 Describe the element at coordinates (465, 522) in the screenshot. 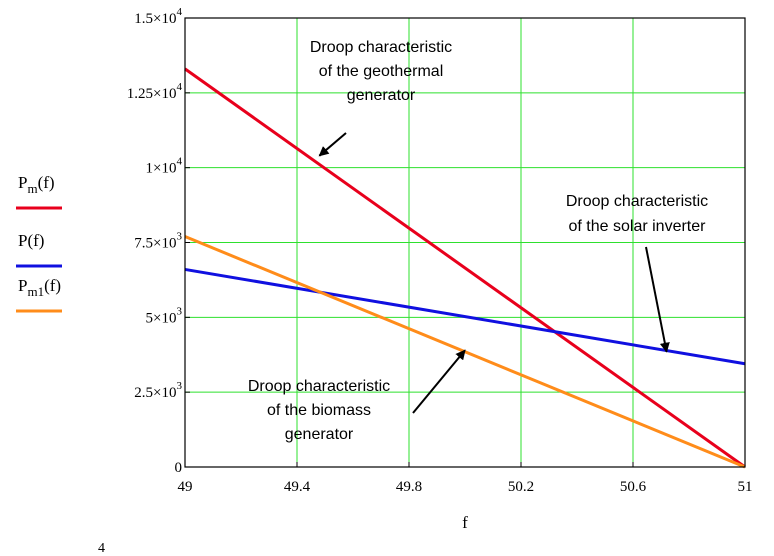

I see `x-axis-label: f` at that location.